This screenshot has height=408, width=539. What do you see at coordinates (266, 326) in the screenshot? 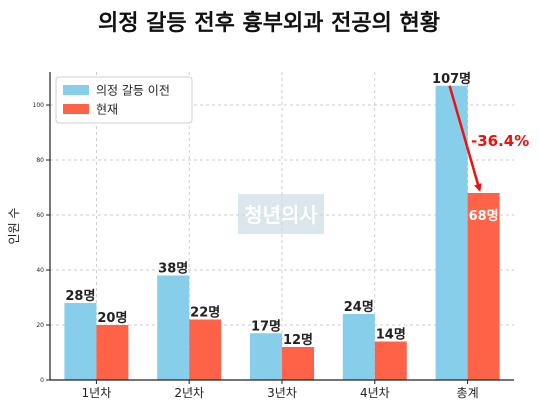
I see `data-label-before: 17명` at bounding box center [266, 326].